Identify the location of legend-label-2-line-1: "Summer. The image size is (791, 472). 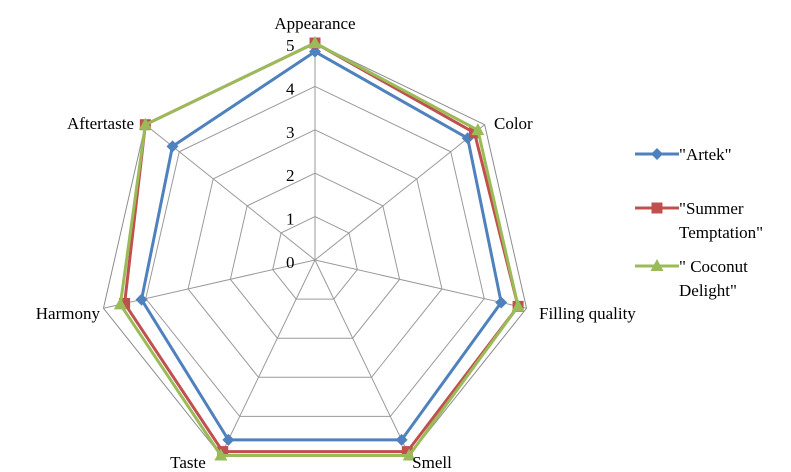
(711, 208).